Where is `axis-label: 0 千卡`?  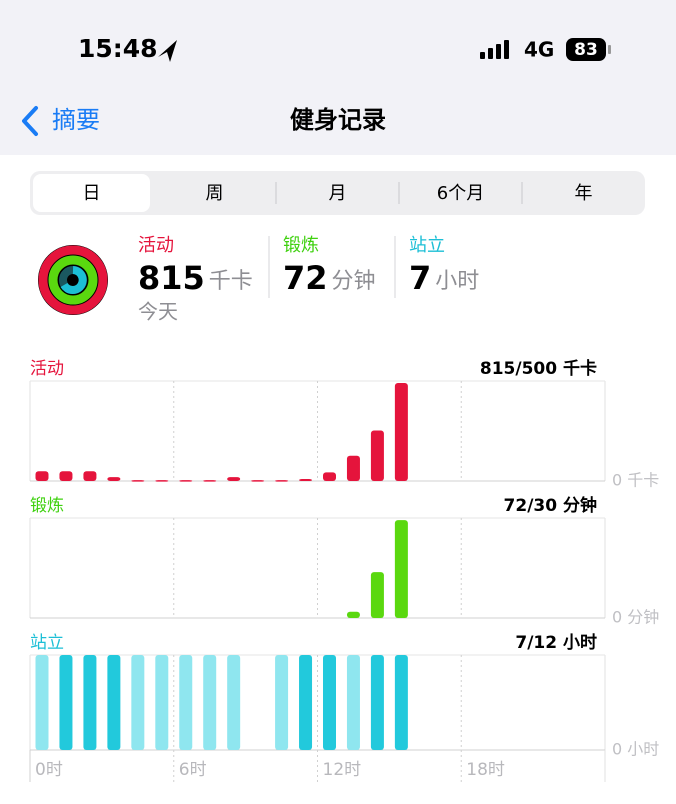
axis-label: 0 千卡 is located at coordinates (635, 480).